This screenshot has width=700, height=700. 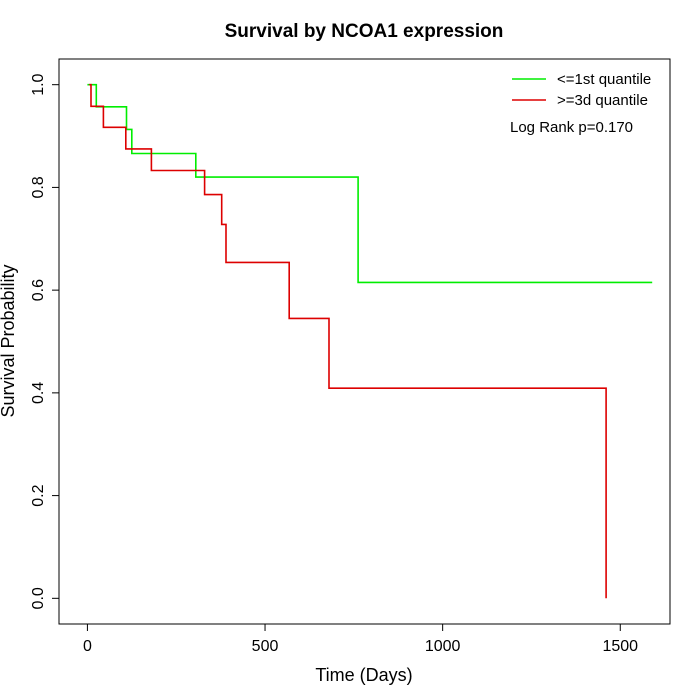 I want to click on legend-label-1: >=3d quantile, so click(x=602, y=100).